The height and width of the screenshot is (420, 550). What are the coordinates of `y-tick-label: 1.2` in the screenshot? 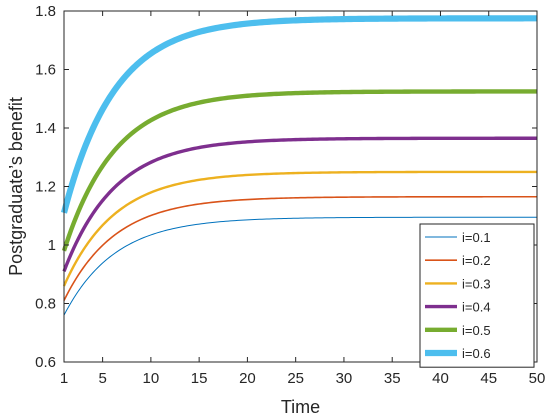 It's located at (45, 187).